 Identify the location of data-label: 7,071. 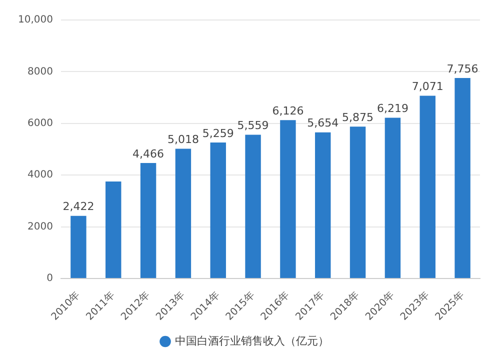
(428, 87).